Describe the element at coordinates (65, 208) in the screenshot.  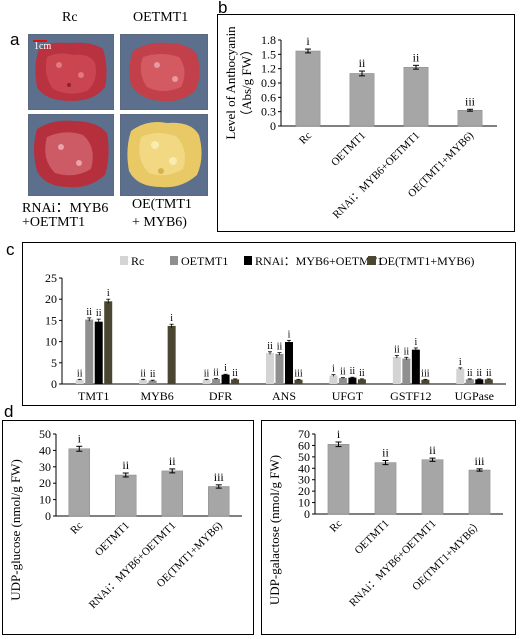
I see `photo-label-rnai-line1: RNAi：MYB6` at that location.